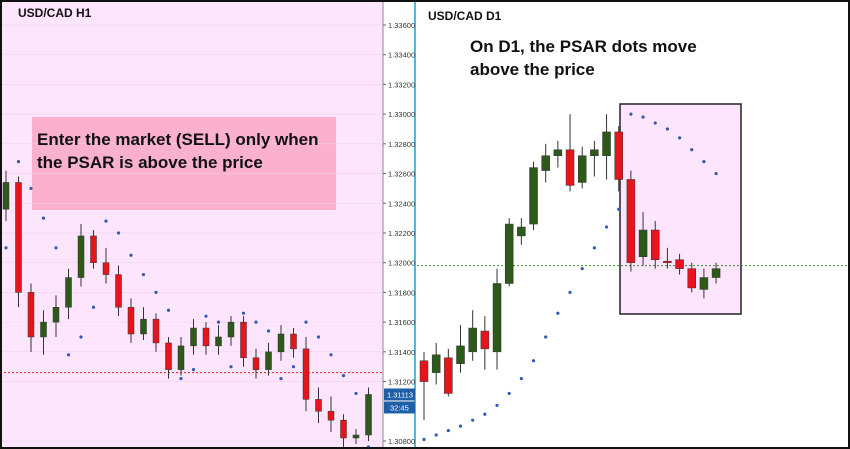  Describe the element at coordinates (401, 441) in the screenshot. I see `y-tick-label: 1.30800` at that location.